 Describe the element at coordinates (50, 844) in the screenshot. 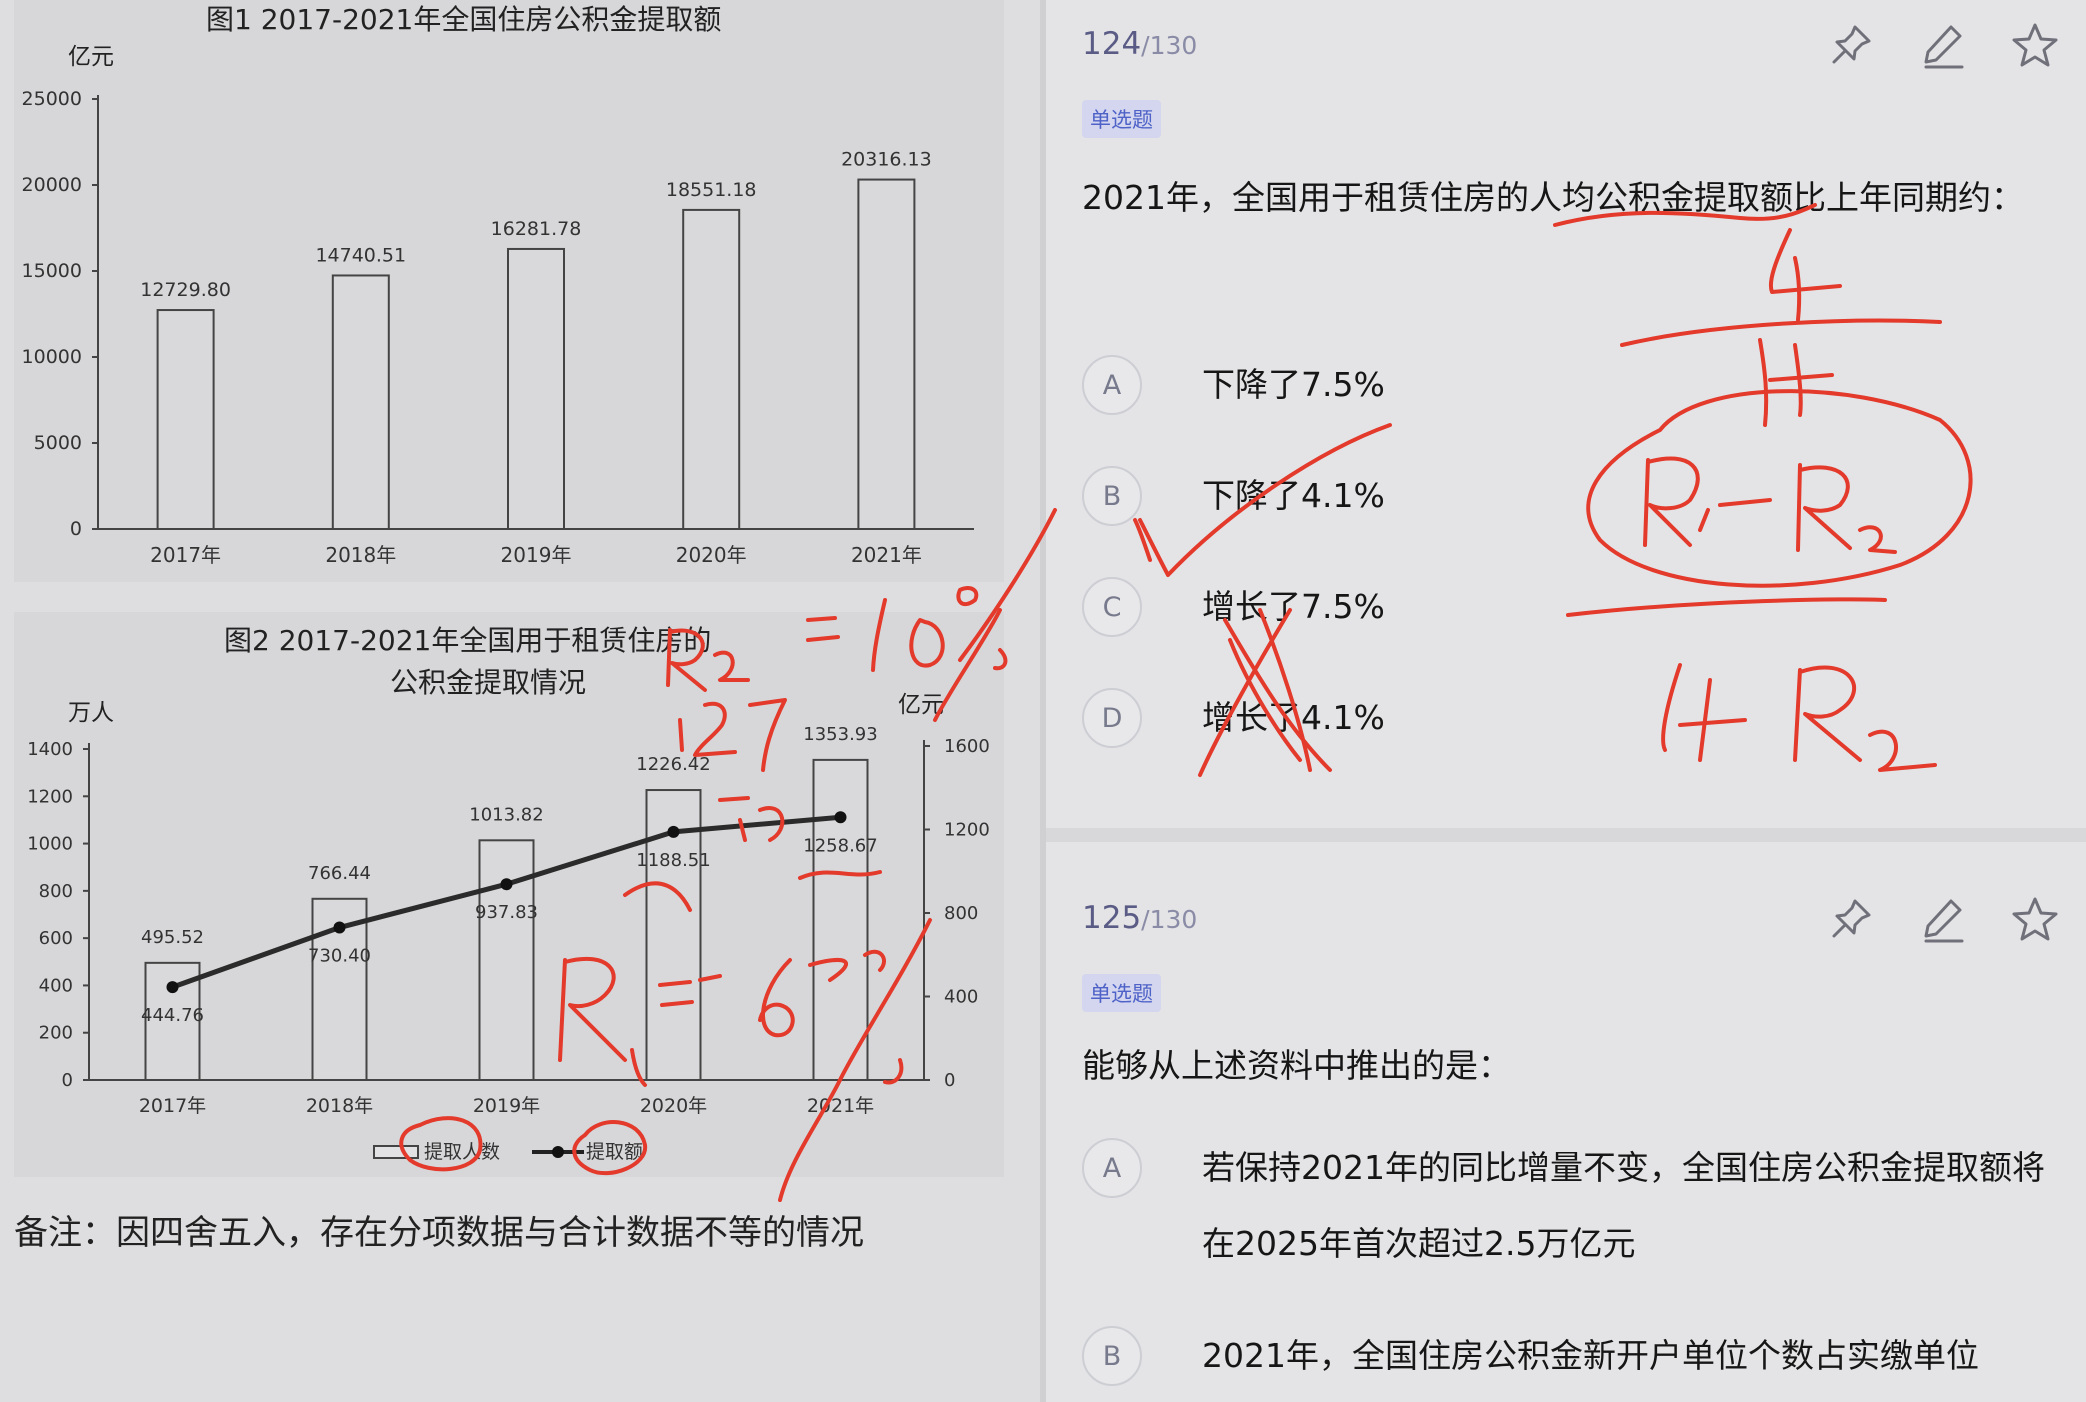

I see `y-tick-label-left: 1000` at that location.